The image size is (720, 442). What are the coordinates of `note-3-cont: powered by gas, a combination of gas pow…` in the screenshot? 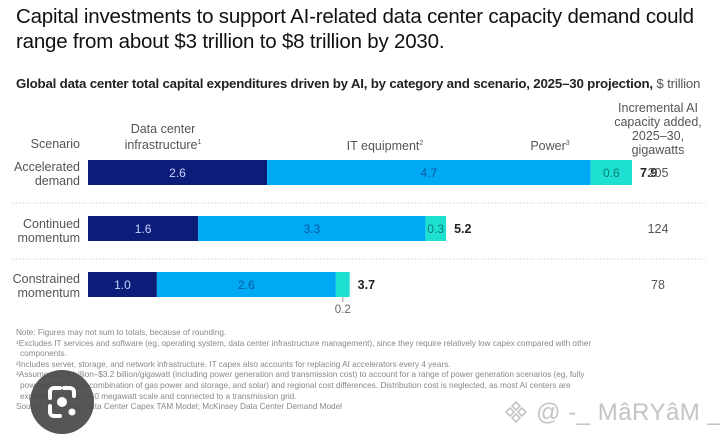 It's located at (295, 385).